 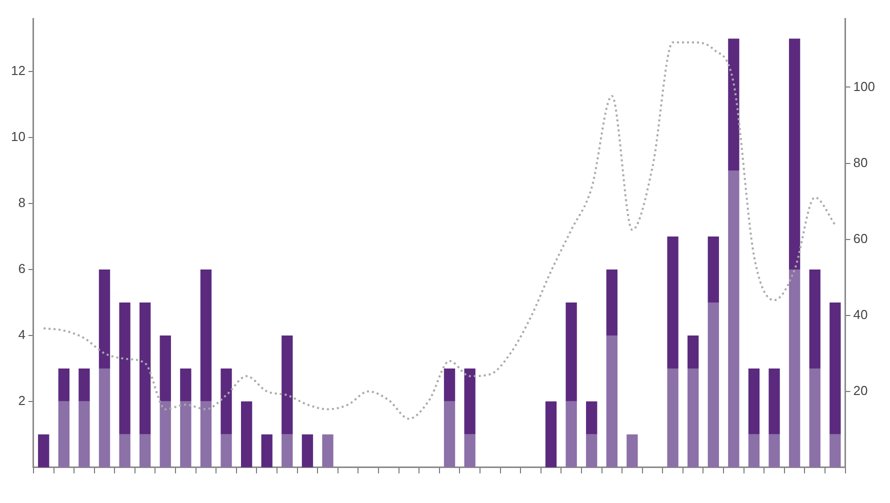 What do you see at coordinates (22, 268) in the screenshot?
I see `y-tick-label: 6` at bounding box center [22, 268].